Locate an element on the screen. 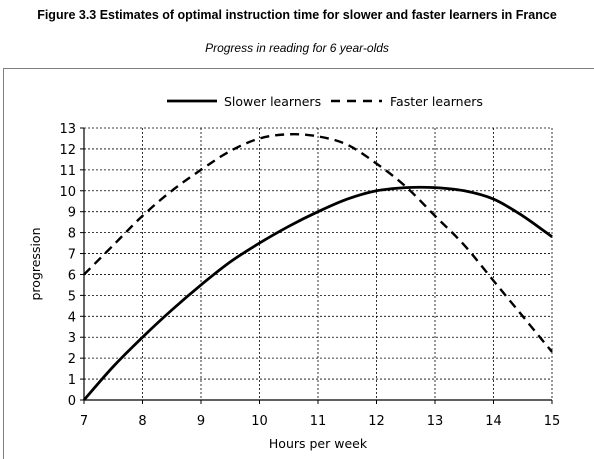 The width and height of the screenshot is (594, 459). x-tick-label-13: 13 is located at coordinates (435, 421).